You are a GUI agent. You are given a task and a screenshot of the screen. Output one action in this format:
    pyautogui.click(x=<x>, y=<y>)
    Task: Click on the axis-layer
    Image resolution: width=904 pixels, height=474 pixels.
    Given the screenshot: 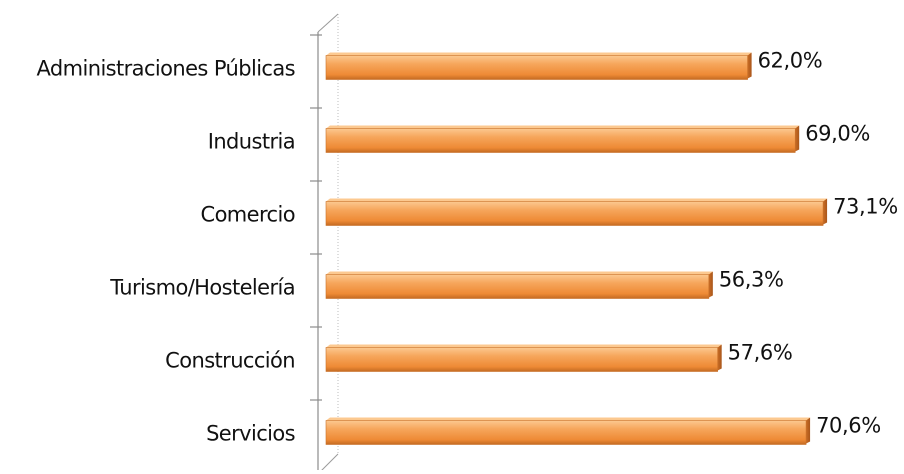 What is the action you would take?
    pyautogui.click(x=324, y=243)
    